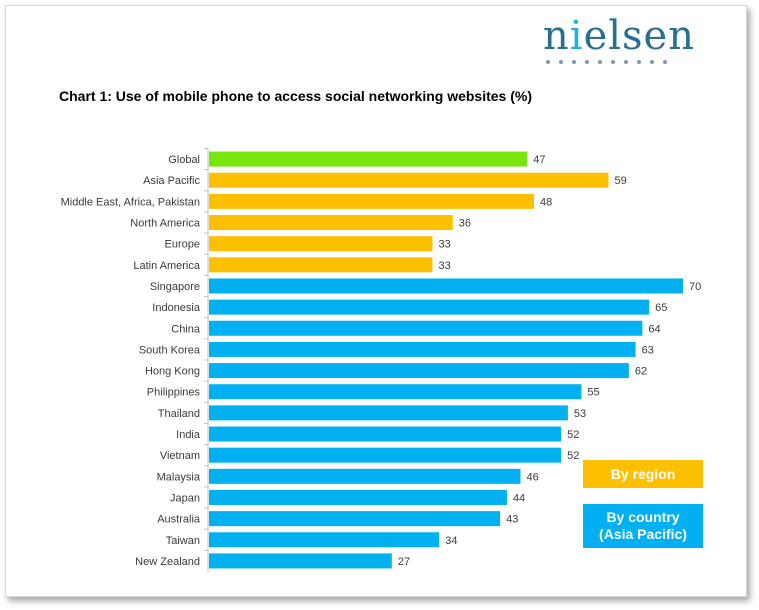 The image size is (759, 610). What do you see at coordinates (539, 160) in the screenshot?
I see `value-label: 47` at bounding box center [539, 160].